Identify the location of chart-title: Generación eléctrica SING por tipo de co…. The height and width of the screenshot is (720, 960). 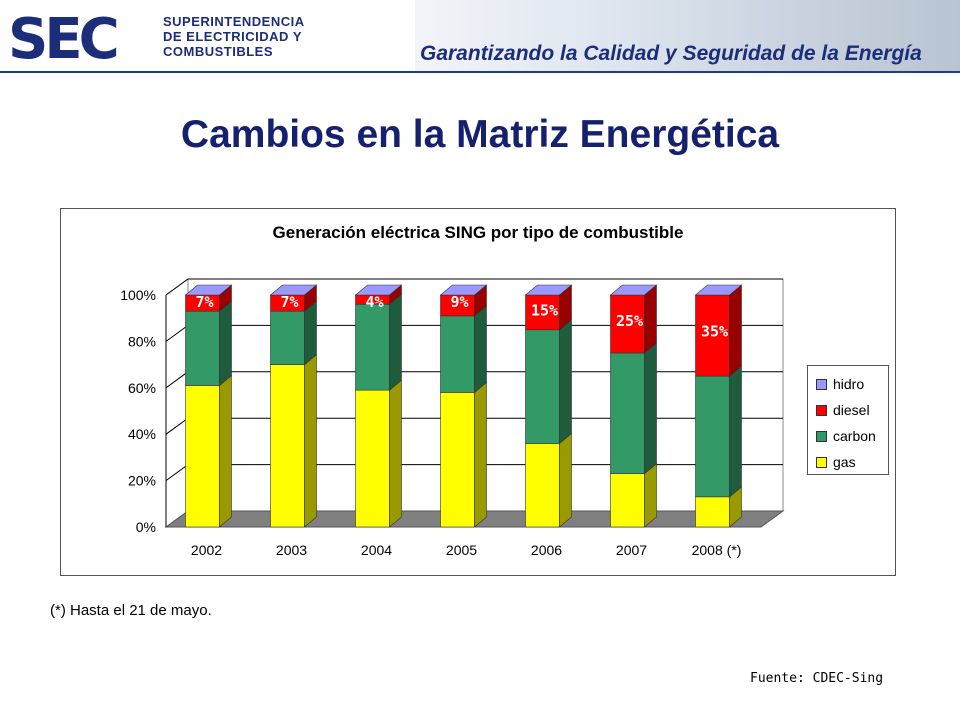
(478, 232).